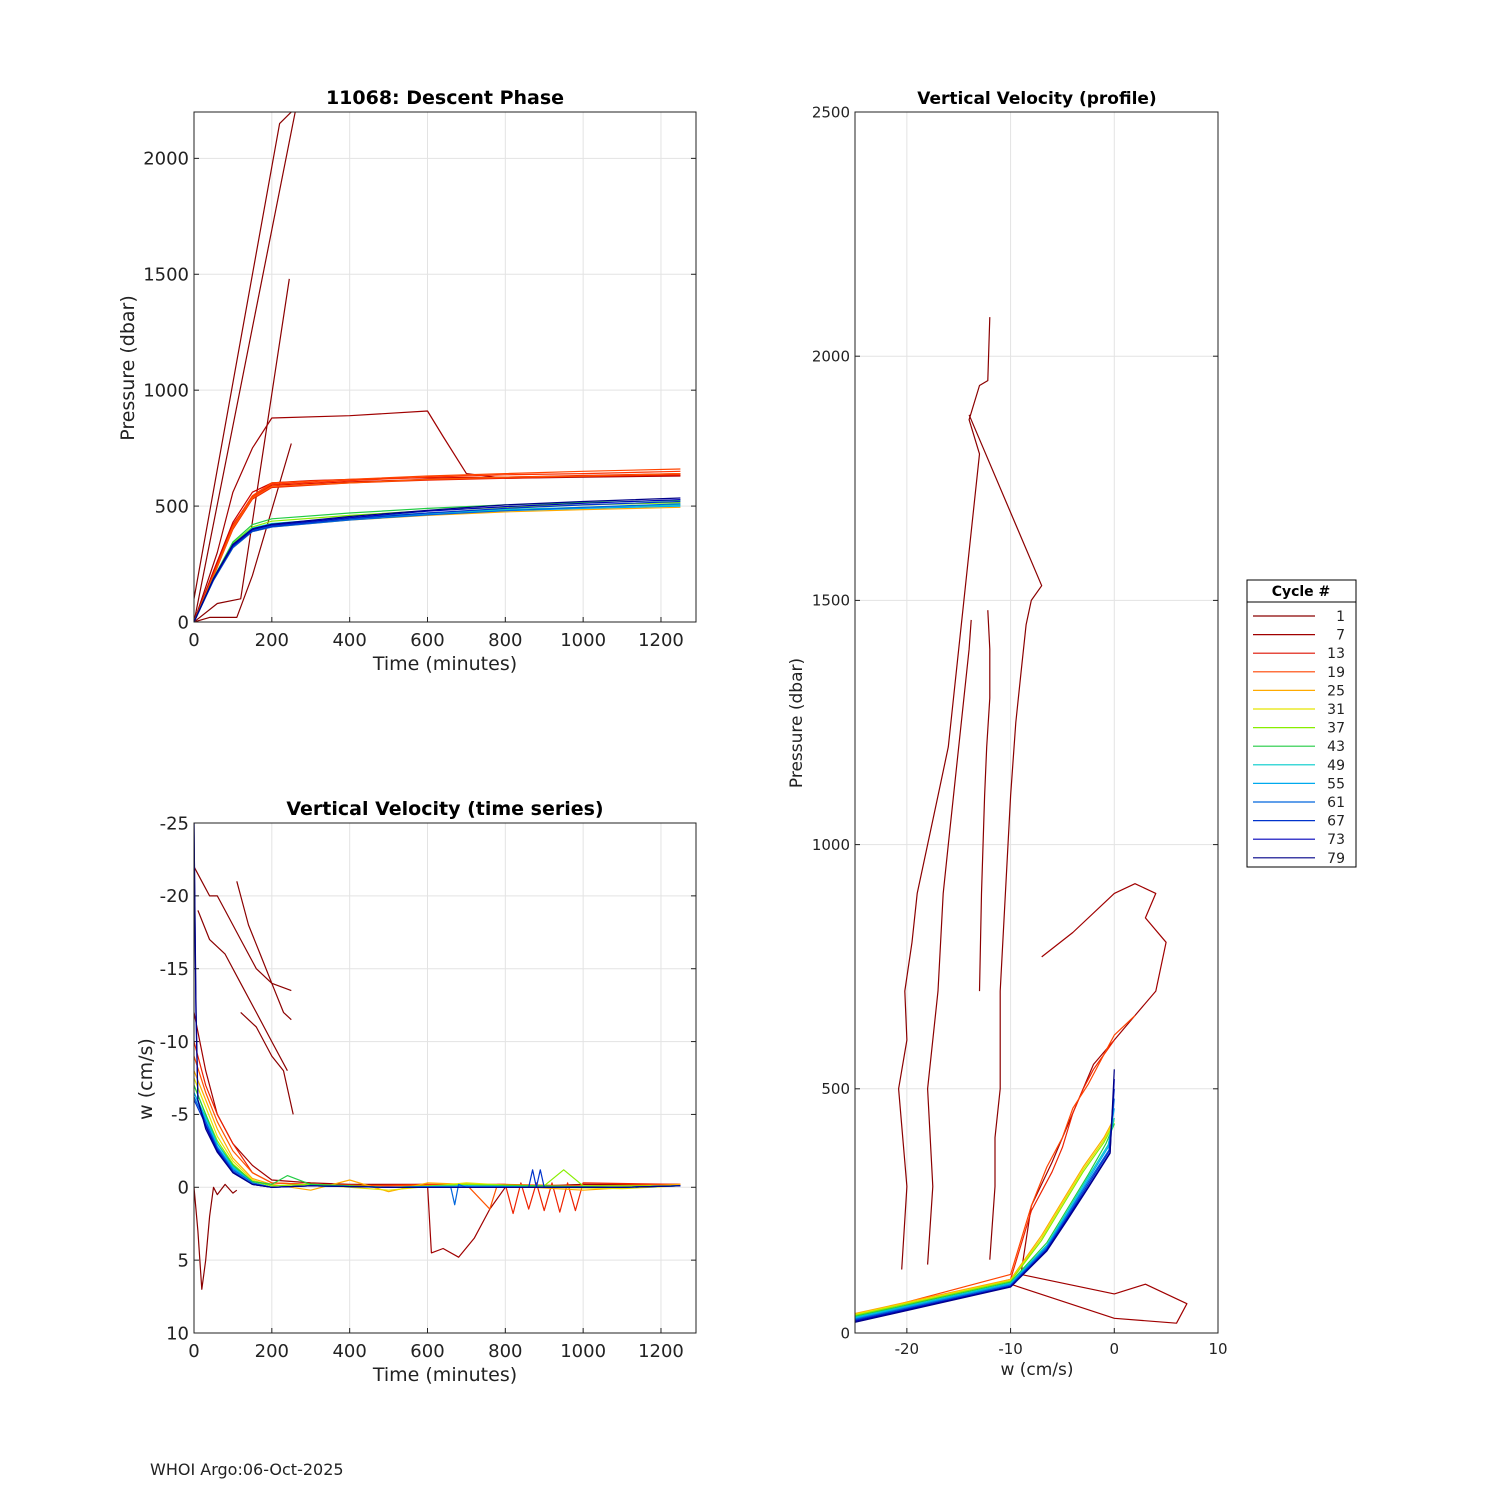  Describe the element at coordinates (445, 98) in the screenshot. I see `descent-title: 11068: Descent Phase` at that location.